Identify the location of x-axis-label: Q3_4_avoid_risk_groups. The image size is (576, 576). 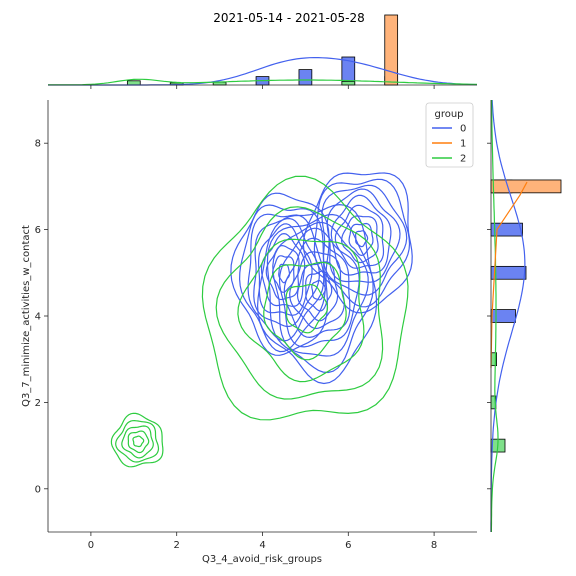
(262, 559).